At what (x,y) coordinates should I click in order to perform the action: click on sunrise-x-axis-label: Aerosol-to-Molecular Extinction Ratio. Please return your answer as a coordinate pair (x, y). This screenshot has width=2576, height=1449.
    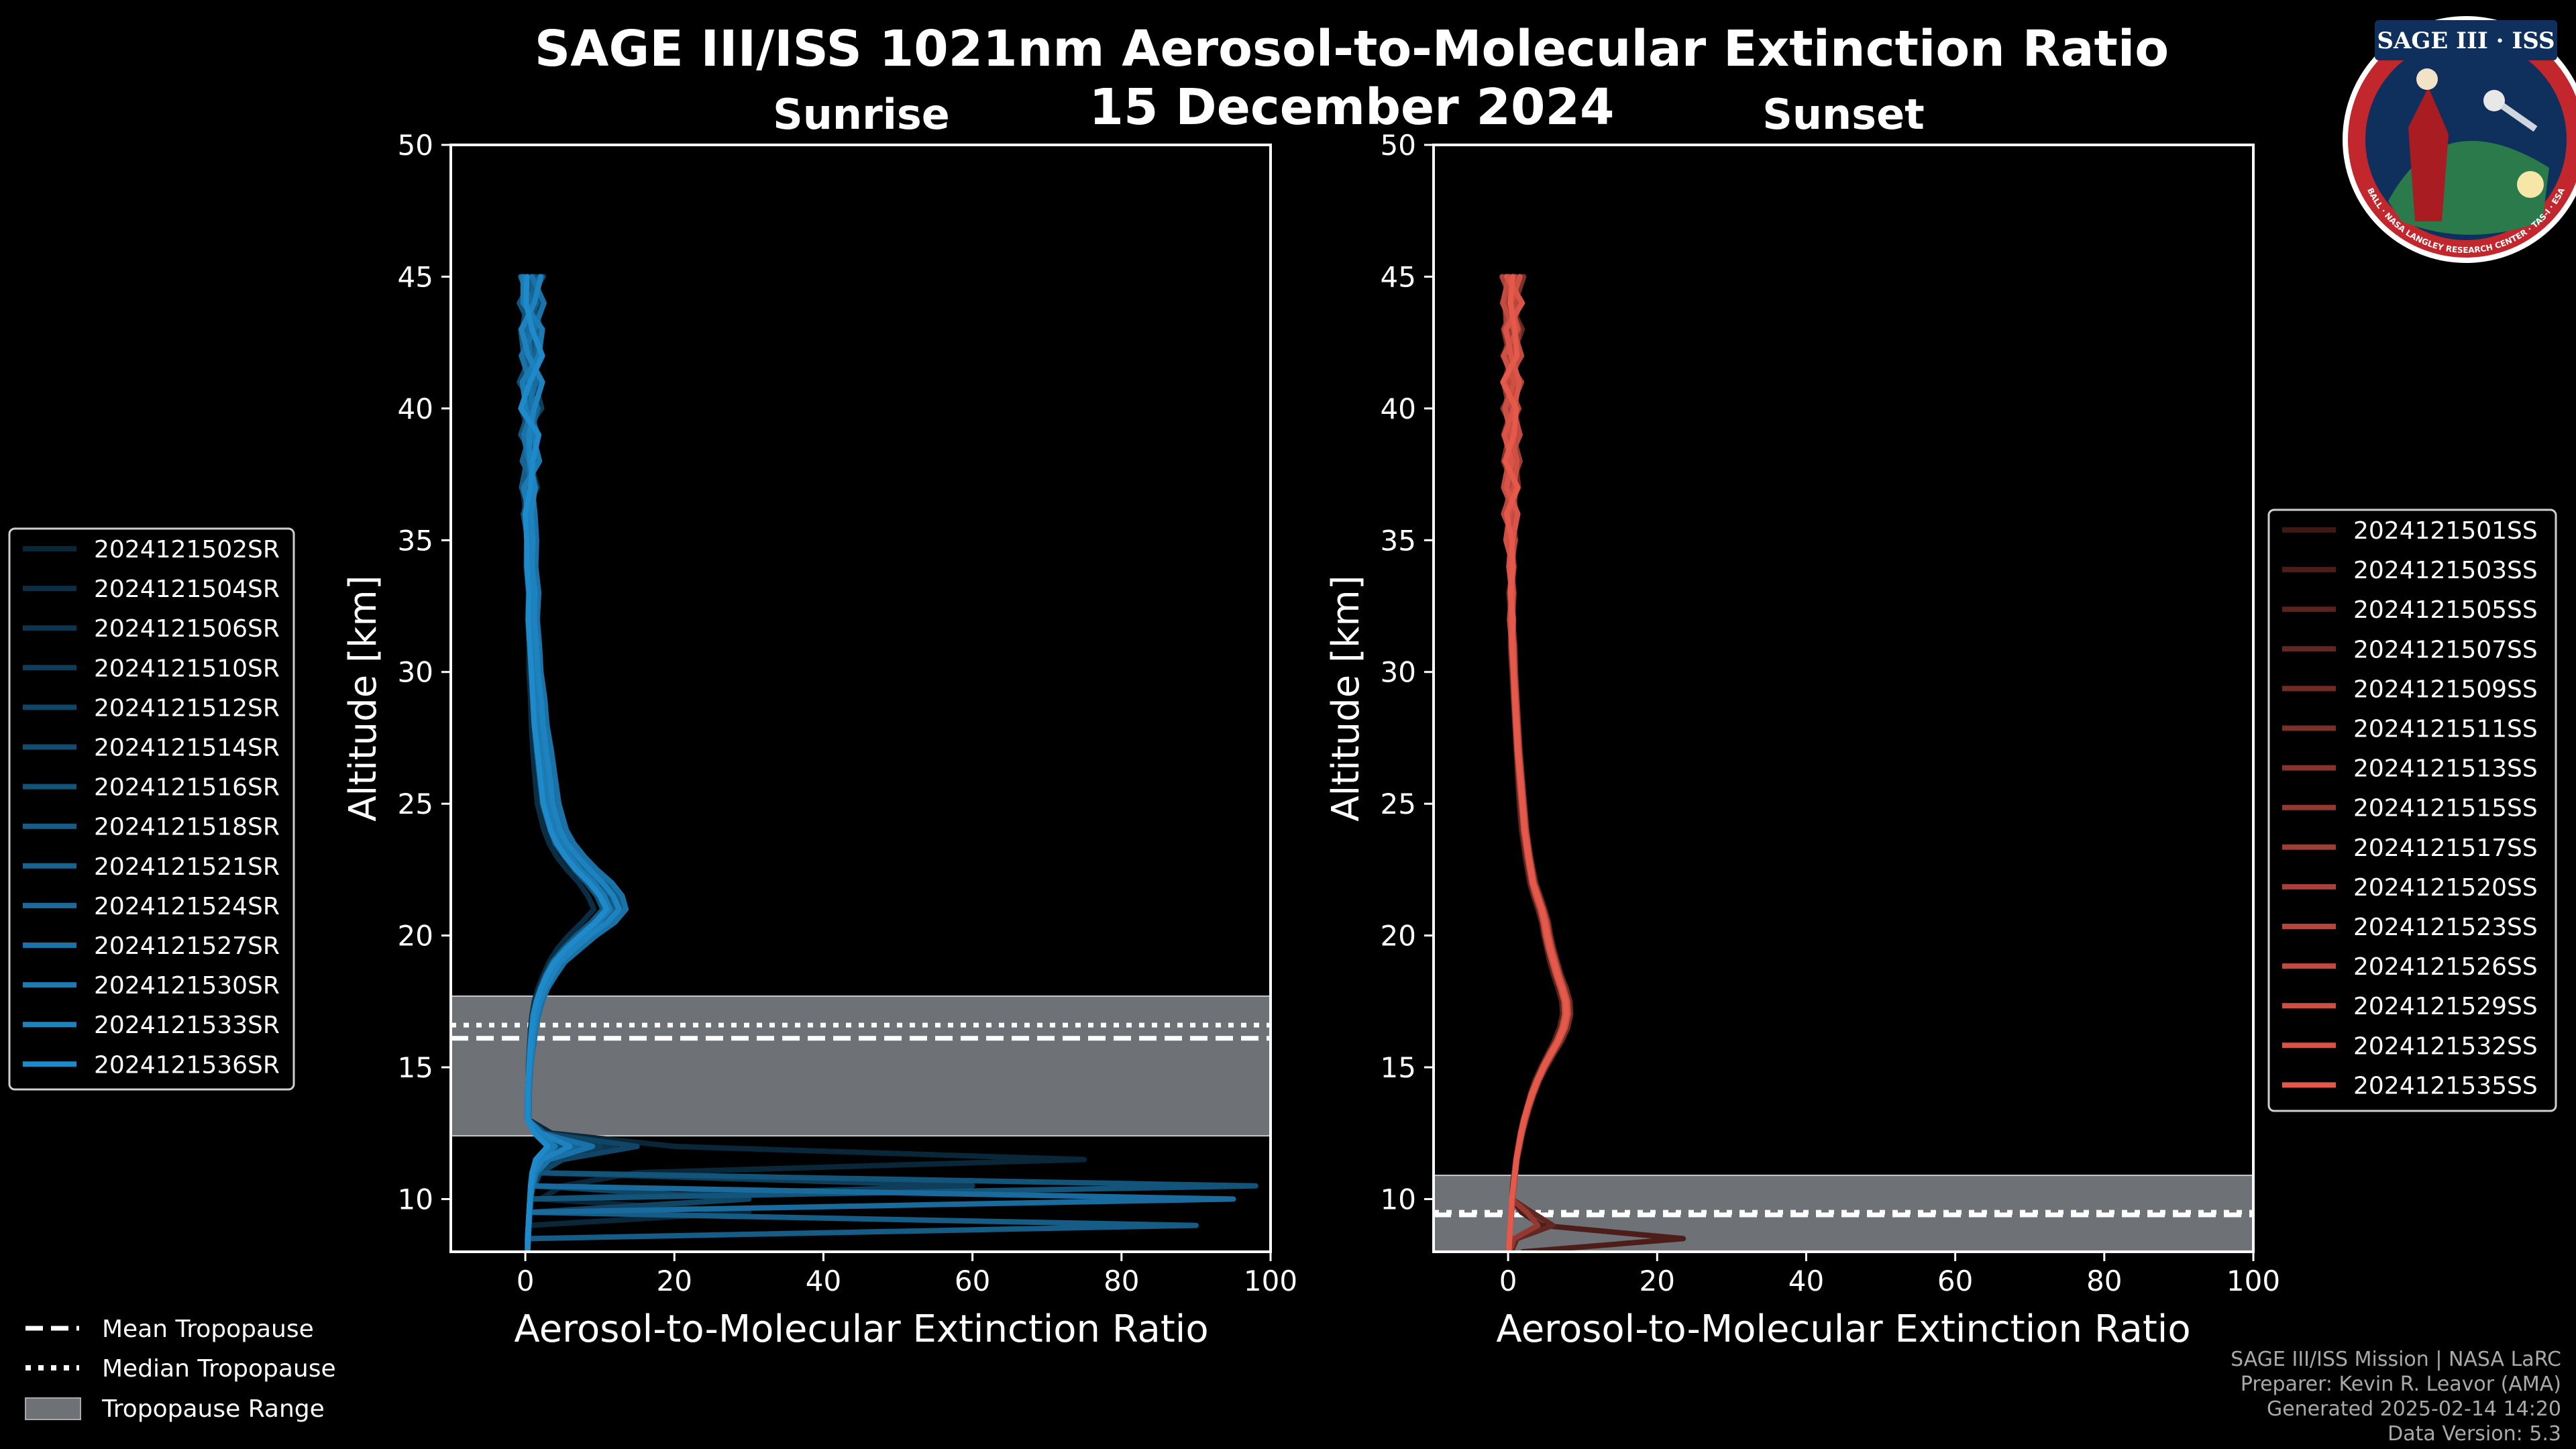
    Looking at the image, I should click on (861, 1329).